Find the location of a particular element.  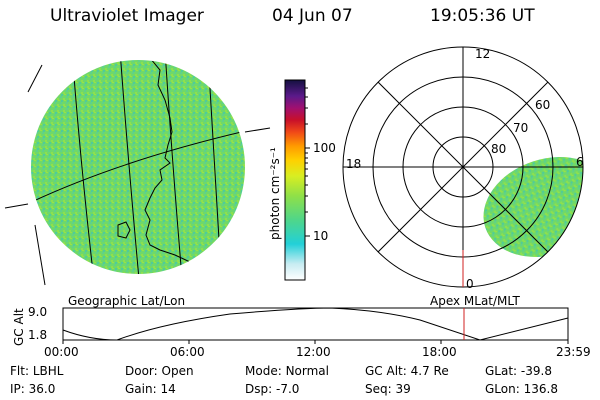

latitude-line is located at coordinates (138, 167).